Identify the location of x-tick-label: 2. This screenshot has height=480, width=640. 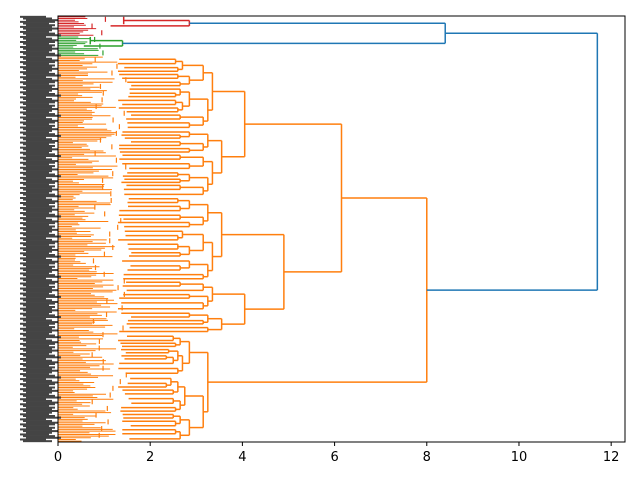
(150, 457).